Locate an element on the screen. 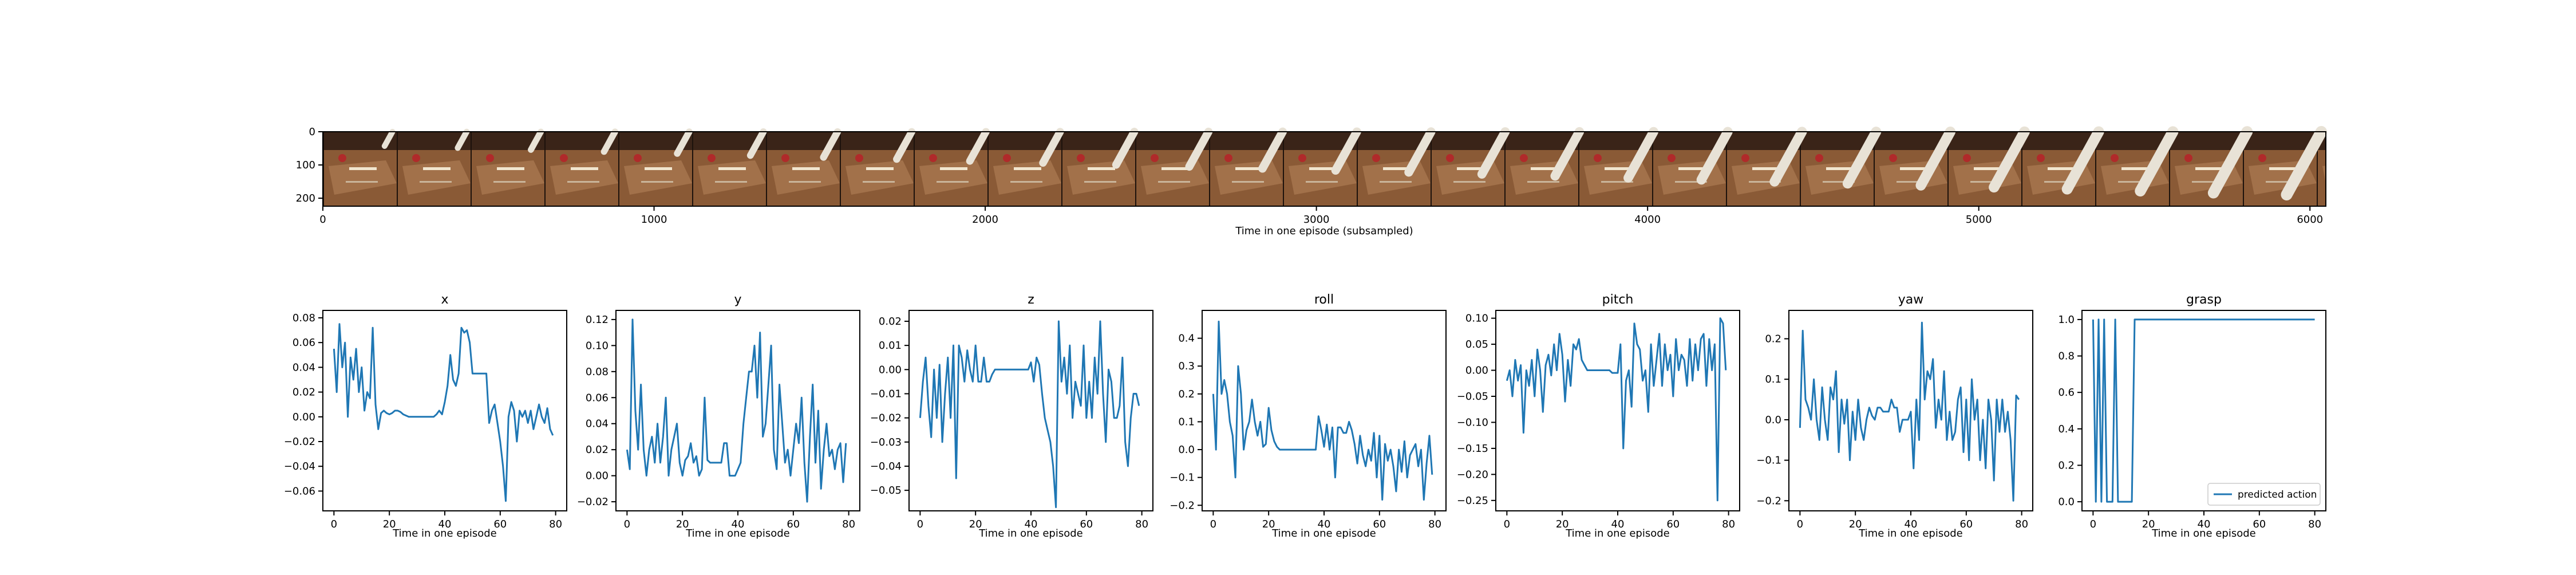 The width and height of the screenshot is (2576, 575). y-tick-label: 1.0 is located at coordinates (2066, 320).